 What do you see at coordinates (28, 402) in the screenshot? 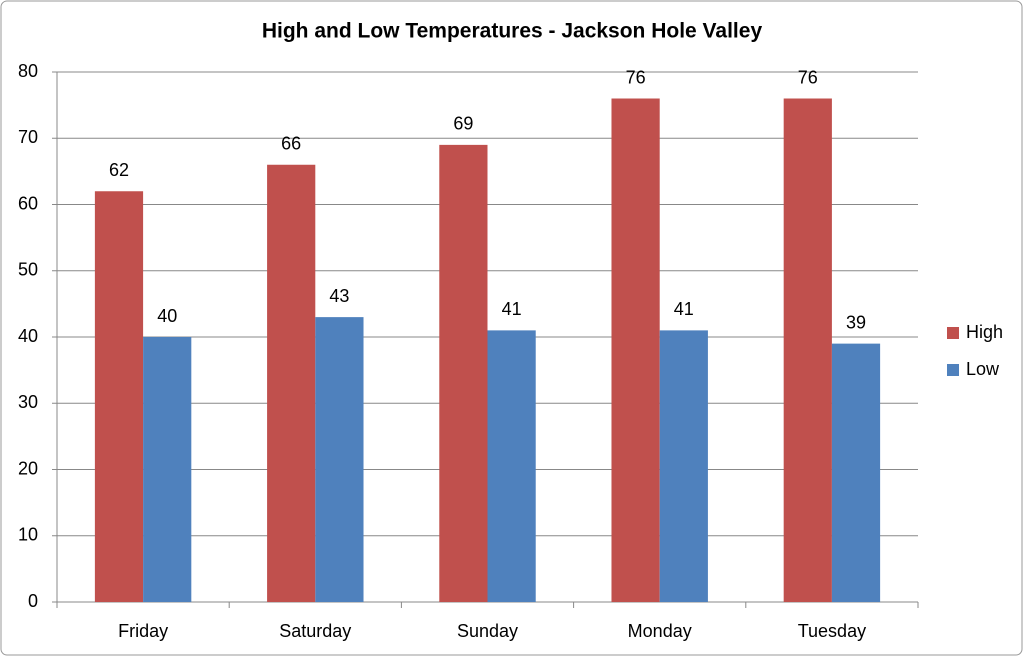
I see `y-tick-label: 30` at bounding box center [28, 402].